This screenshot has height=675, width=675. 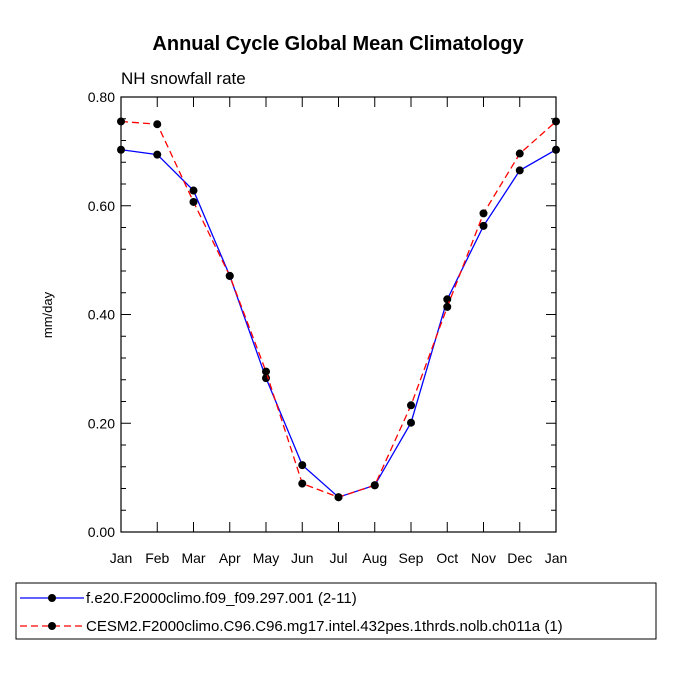 What do you see at coordinates (483, 558) in the screenshot?
I see `x-tick-label: Nov` at bounding box center [483, 558].